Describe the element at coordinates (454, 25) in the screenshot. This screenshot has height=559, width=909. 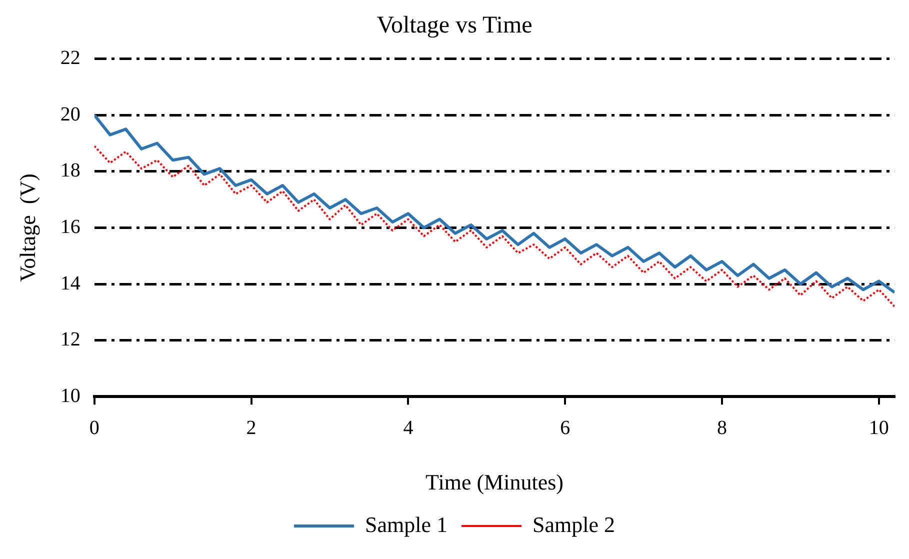
I see `chart-title: Voltage vs Time` at that location.